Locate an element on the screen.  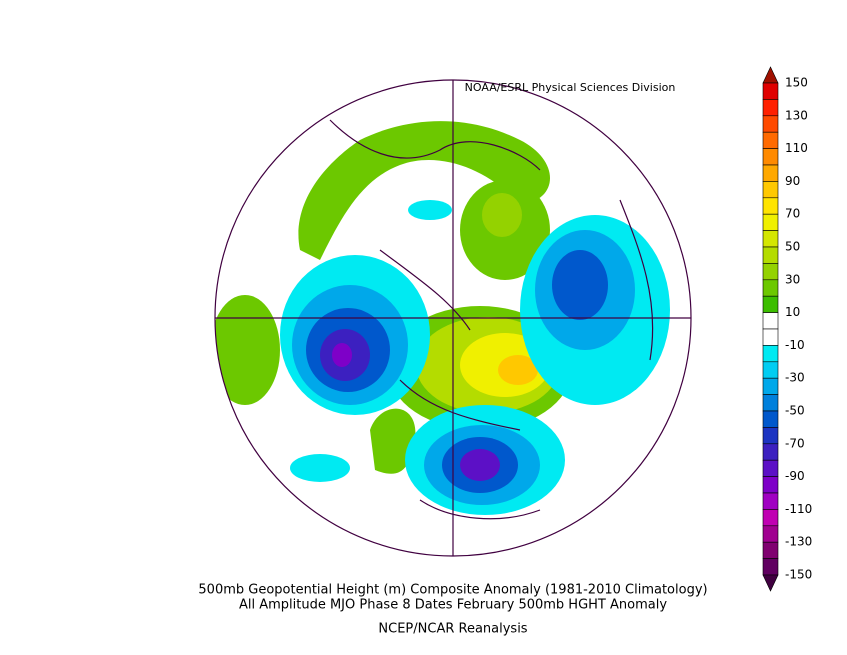
colorbar-label: -70 is located at coordinates (795, 443).